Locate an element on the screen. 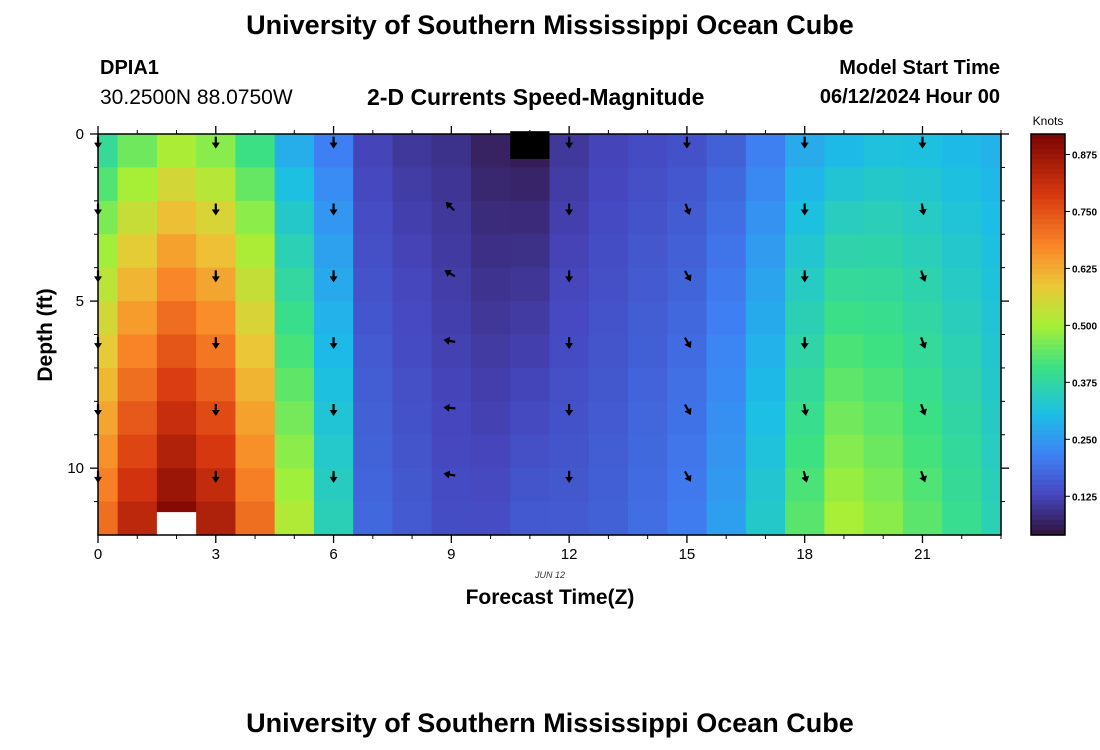 This screenshot has height=750, width=1100. colorbar-tick-label: 0.625 is located at coordinates (1084, 269).